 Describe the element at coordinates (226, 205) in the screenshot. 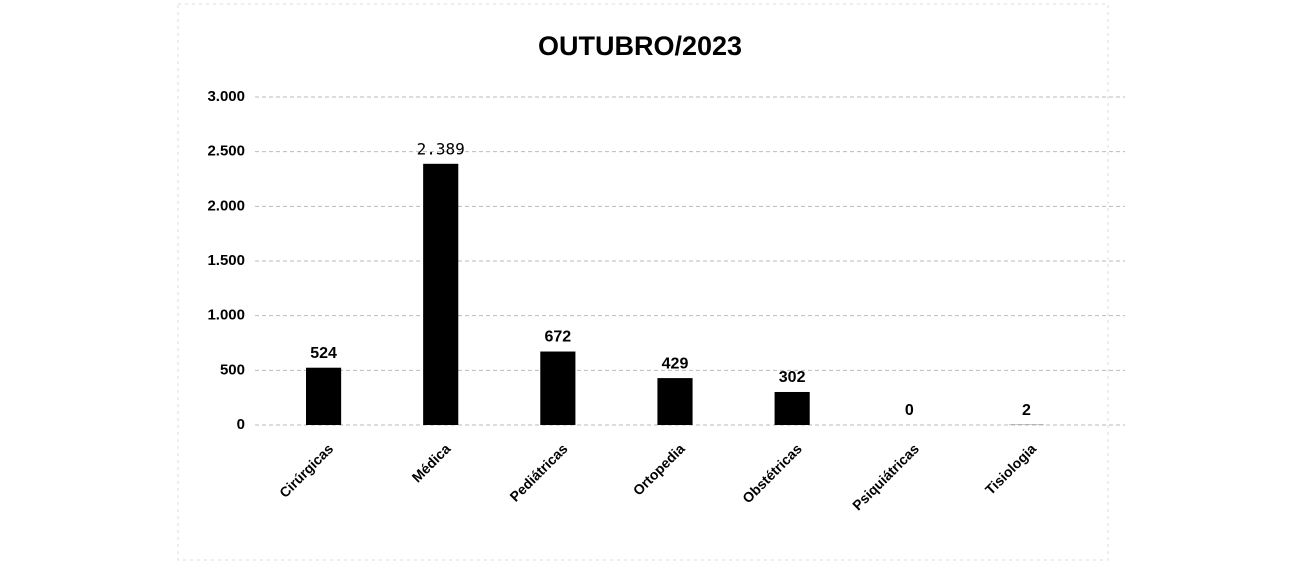

I see `y-tick-label: 2.000` at that location.